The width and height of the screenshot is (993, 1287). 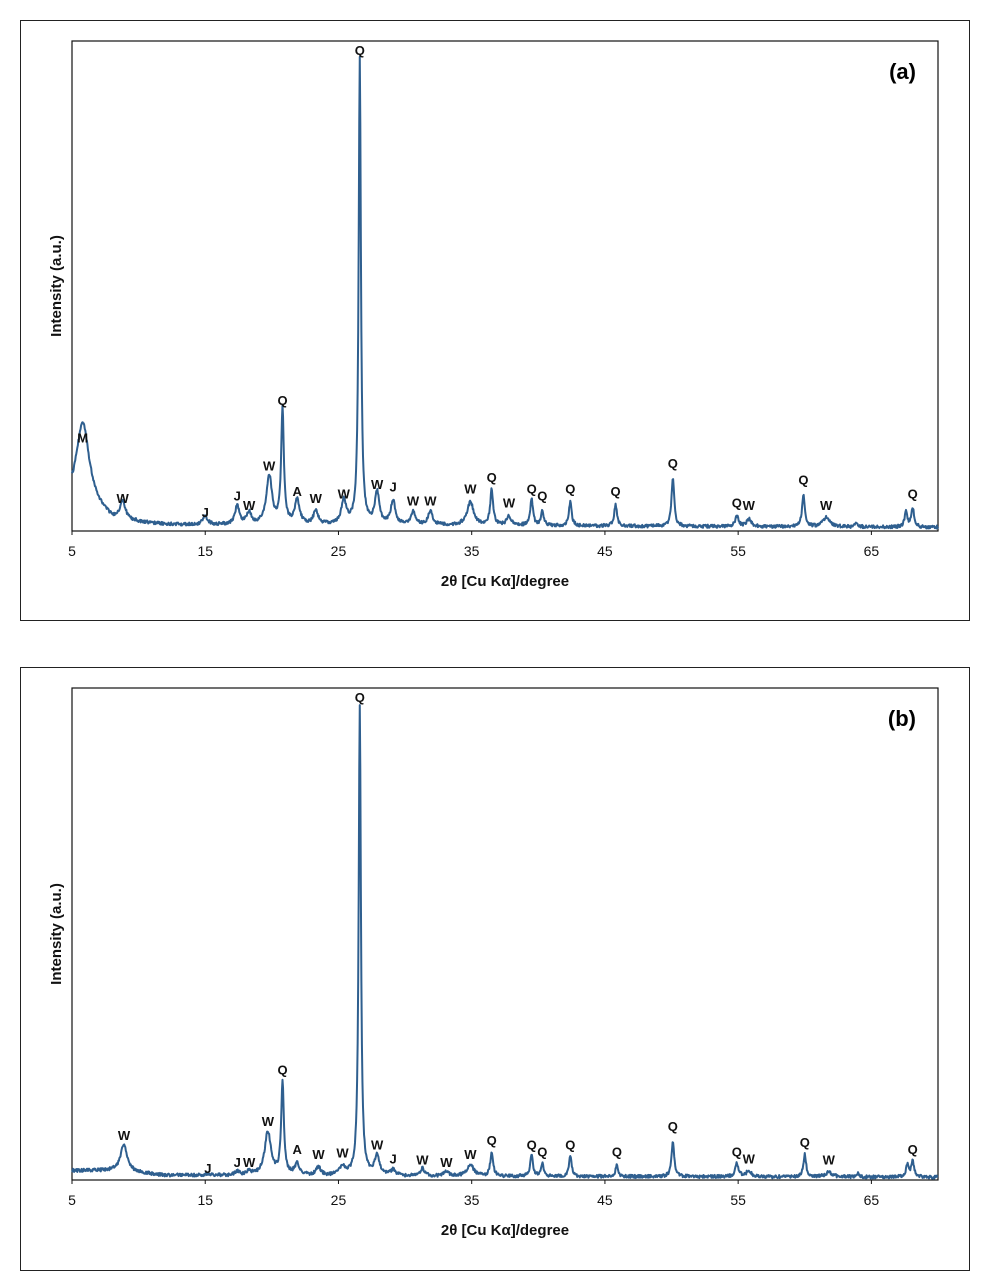 What do you see at coordinates (902, 71) in the screenshot?
I see `panel-label: (a)` at bounding box center [902, 71].